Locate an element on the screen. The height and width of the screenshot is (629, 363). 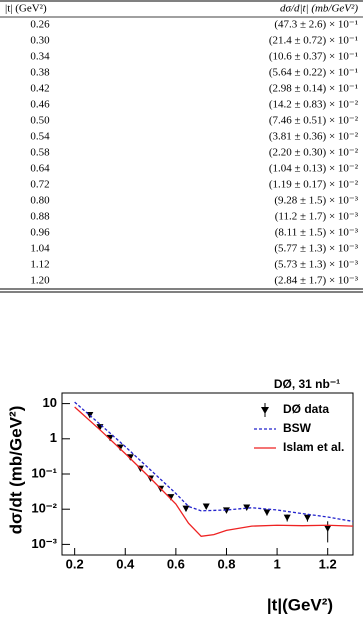
x-tick-label: 0.8 is located at coordinates (226, 563).